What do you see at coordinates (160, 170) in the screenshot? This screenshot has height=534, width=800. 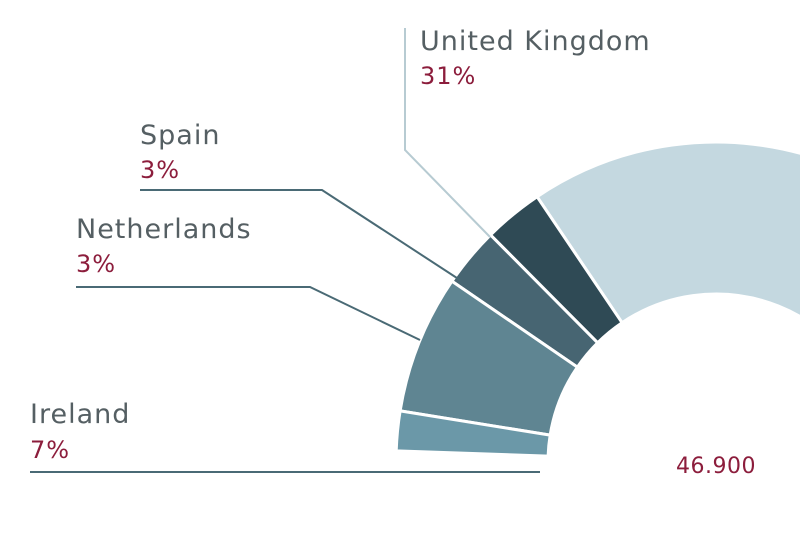 I see `percent-spain: 3%` at bounding box center [160, 170].